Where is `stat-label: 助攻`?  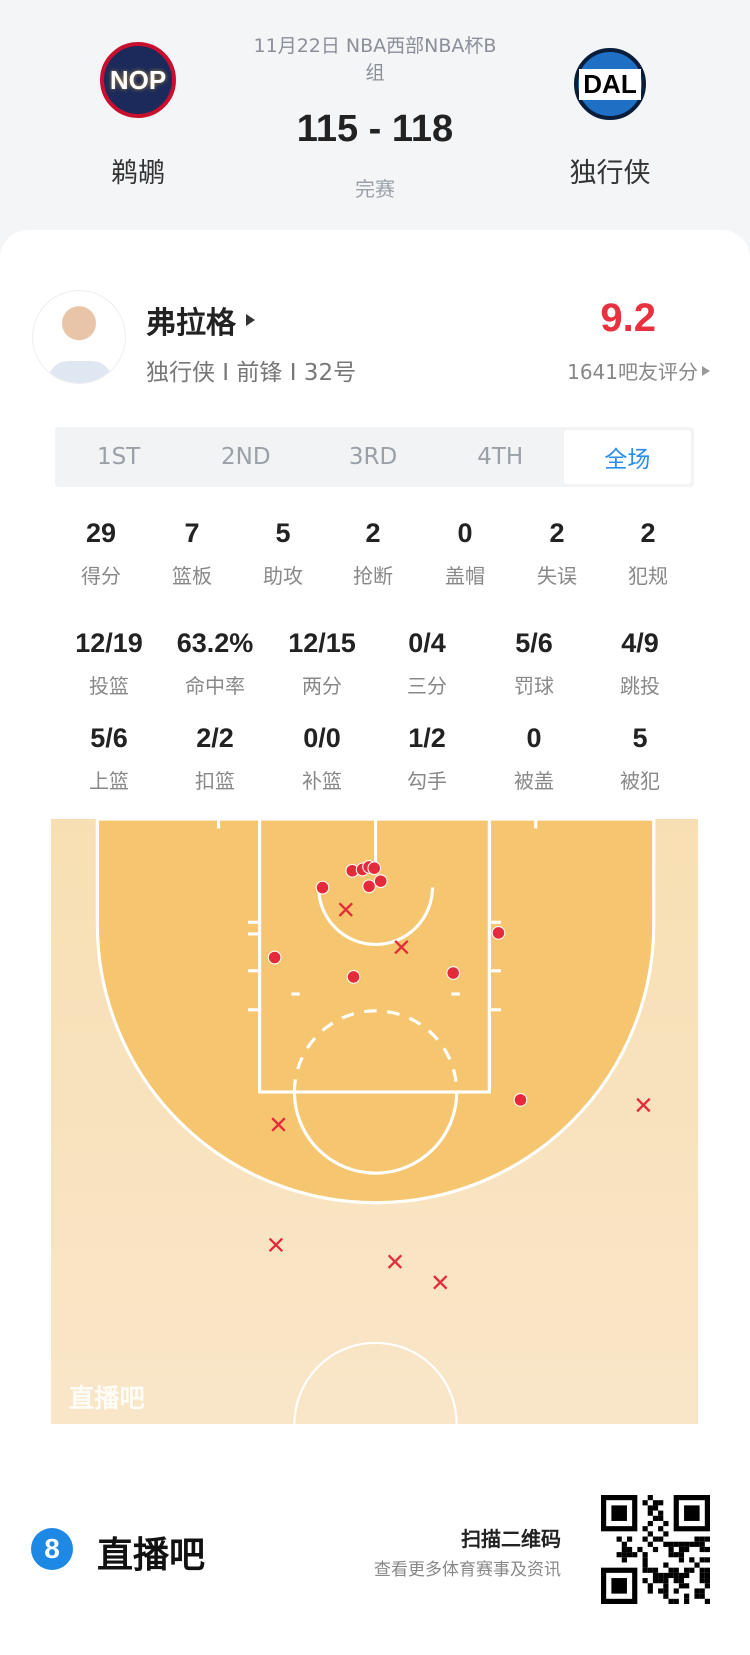 stat-label: 助攻 is located at coordinates (283, 576).